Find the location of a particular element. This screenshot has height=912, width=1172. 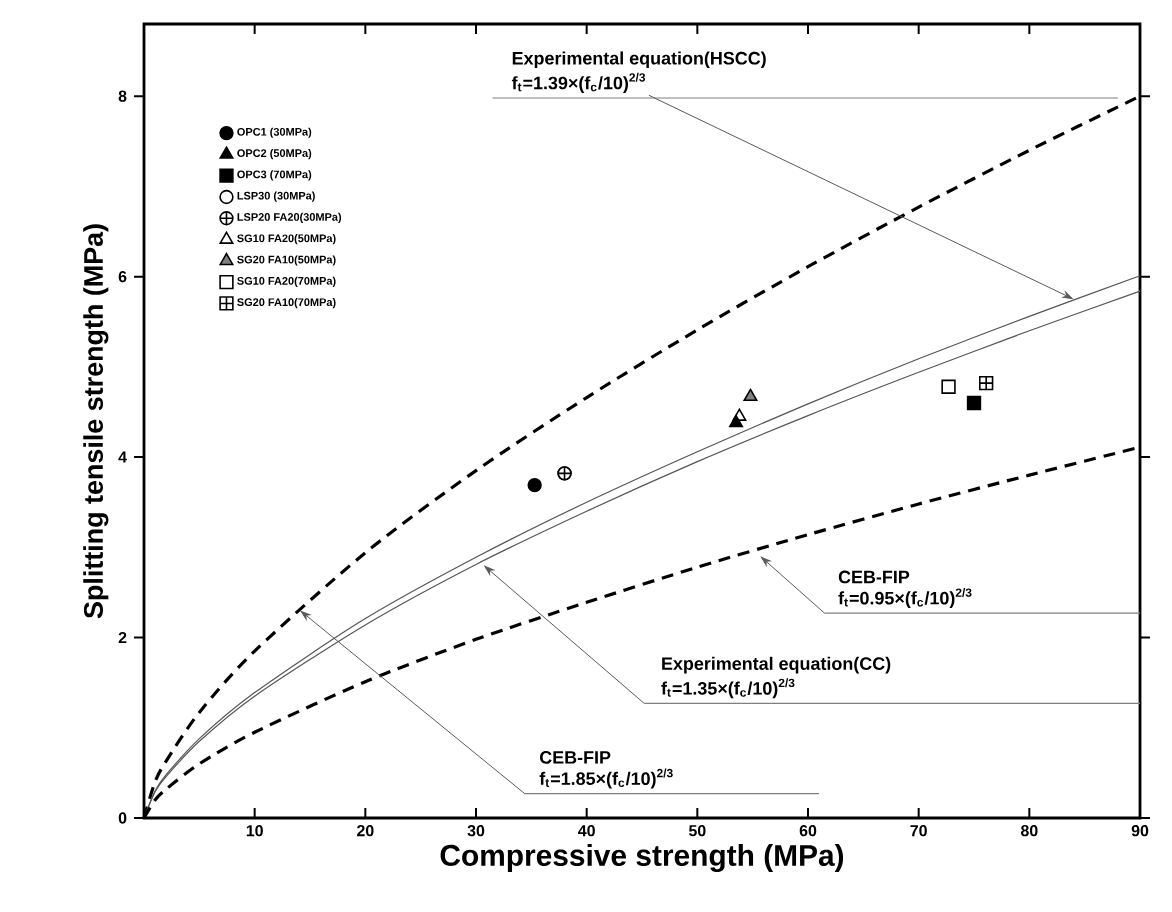

annotation: f$_{t}$=1.35×(f$_{c}$/10)$^{2/3}$ is located at coordinates (728, 688).